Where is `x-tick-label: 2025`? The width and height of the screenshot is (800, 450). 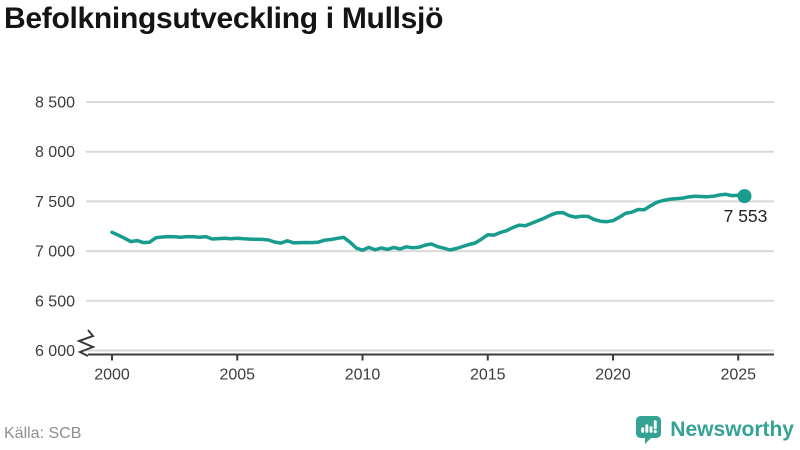
x-tick-label: 2025 is located at coordinates (738, 375).